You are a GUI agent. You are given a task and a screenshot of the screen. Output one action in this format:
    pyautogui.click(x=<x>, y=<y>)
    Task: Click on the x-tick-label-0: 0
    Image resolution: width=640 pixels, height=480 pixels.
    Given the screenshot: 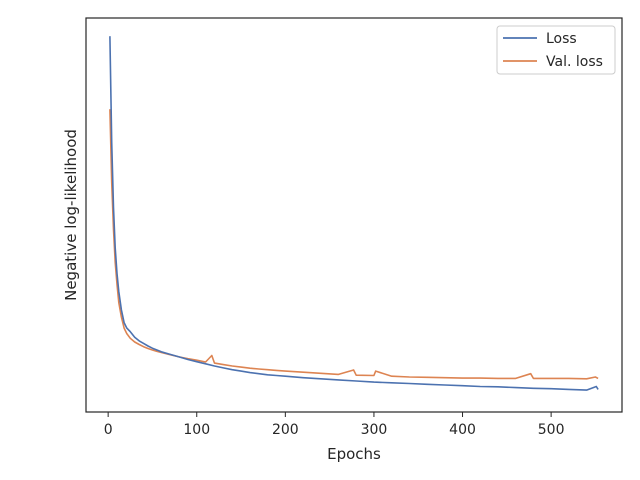 What is the action you would take?
    pyautogui.click(x=108, y=430)
    